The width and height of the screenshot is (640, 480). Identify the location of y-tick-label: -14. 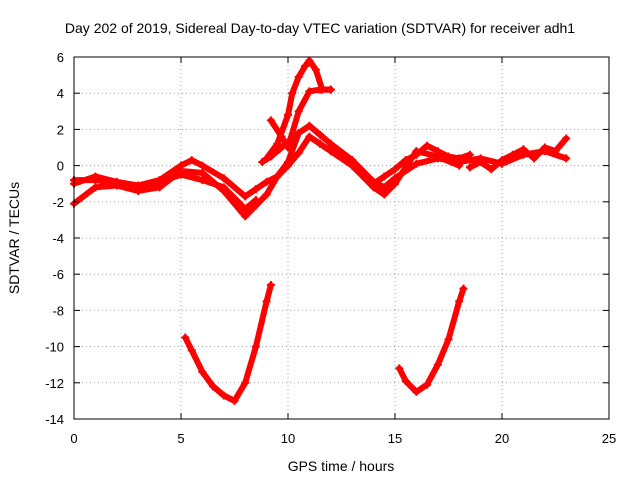
(54, 419).